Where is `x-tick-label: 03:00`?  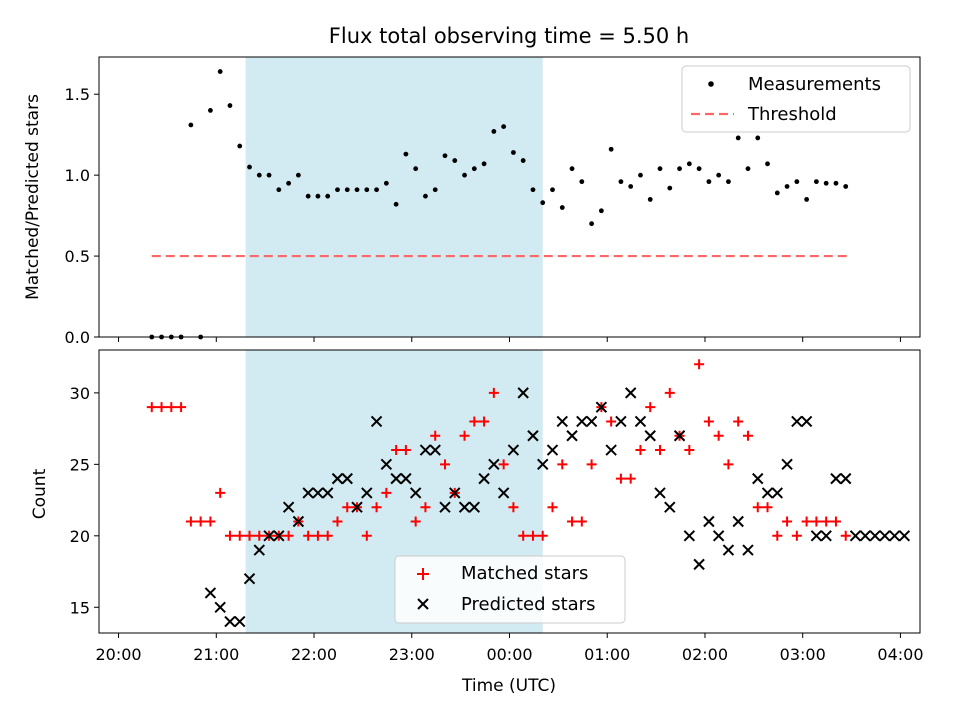
x-tick-label: 03:00 is located at coordinates (803, 654).